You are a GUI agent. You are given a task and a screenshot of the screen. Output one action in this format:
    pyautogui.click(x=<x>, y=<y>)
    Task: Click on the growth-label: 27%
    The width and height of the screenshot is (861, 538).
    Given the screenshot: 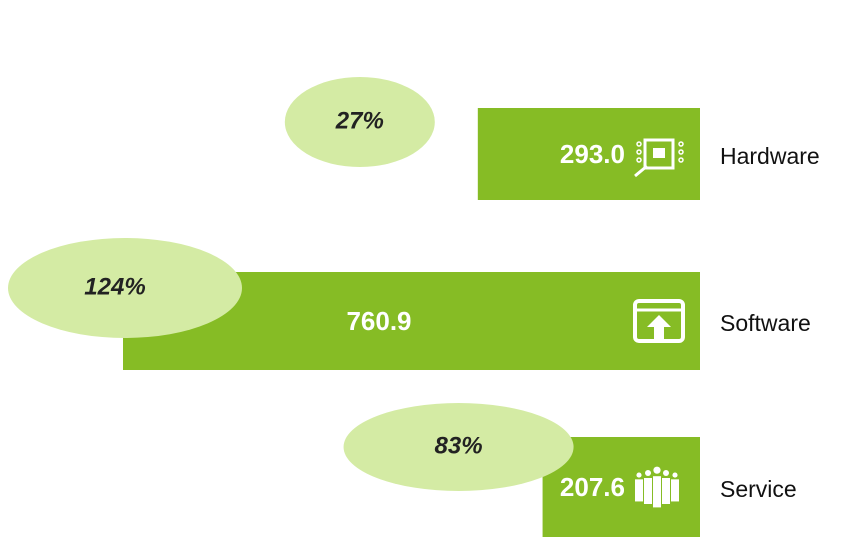 What is the action you would take?
    pyautogui.click(x=359, y=120)
    